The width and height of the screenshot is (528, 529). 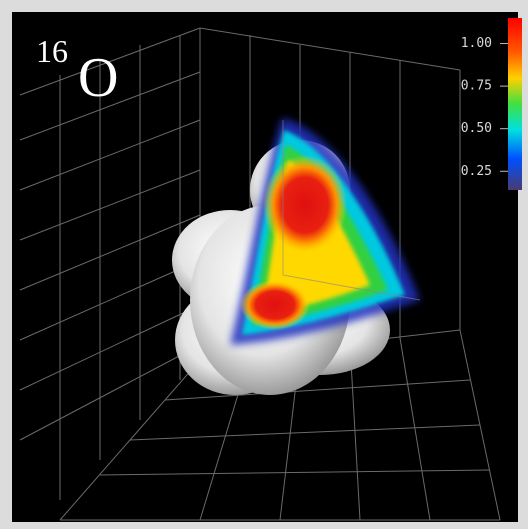 What do you see at coordinates (476, 43) in the screenshot?
I see `colorbar-tick-label: 1.00` at bounding box center [476, 43].